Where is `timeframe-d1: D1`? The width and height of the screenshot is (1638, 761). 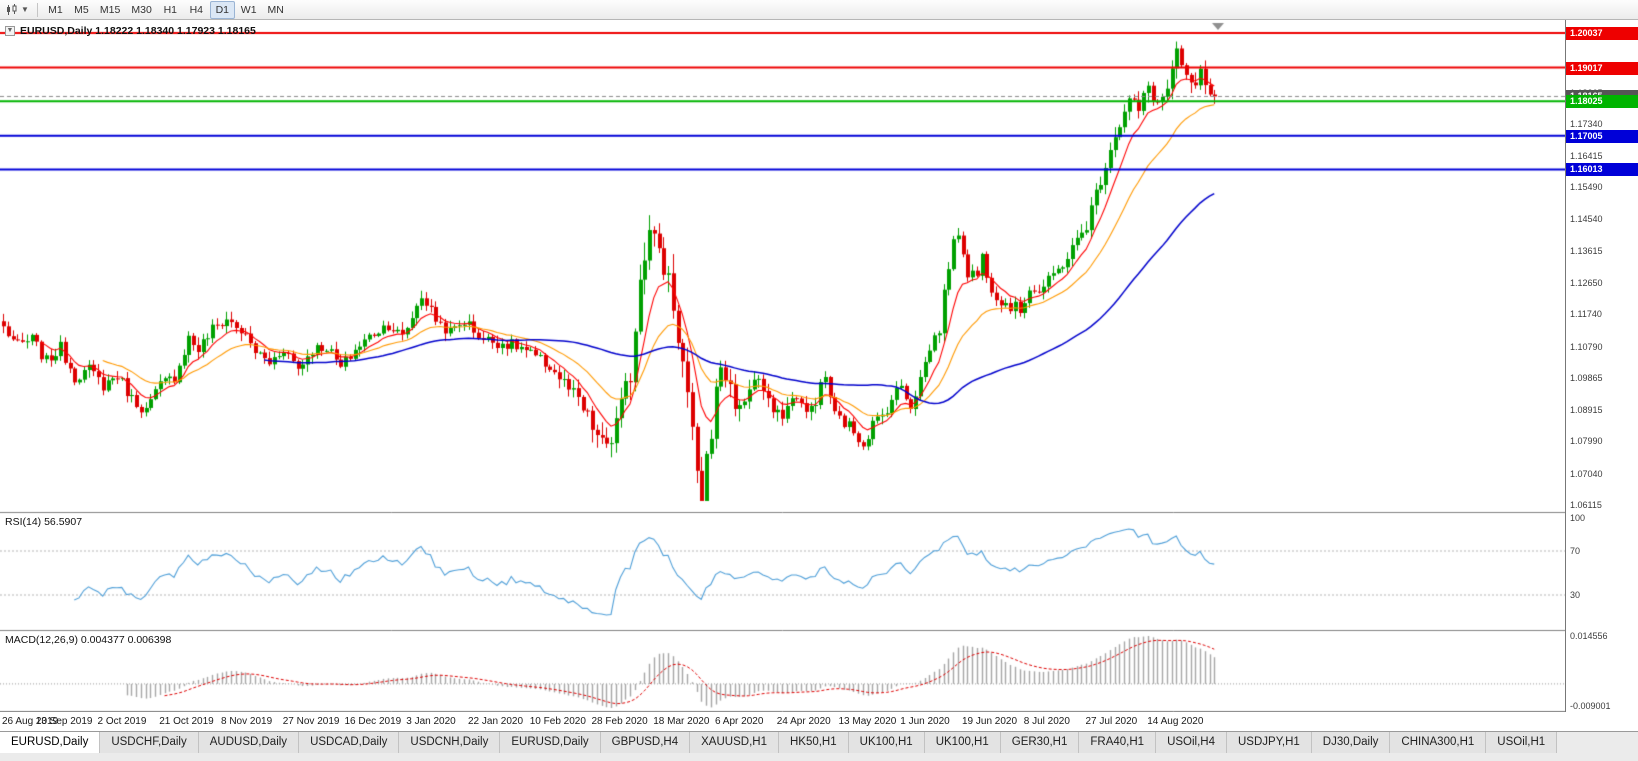 timeframe-d1: D1 is located at coordinates (222, 9).